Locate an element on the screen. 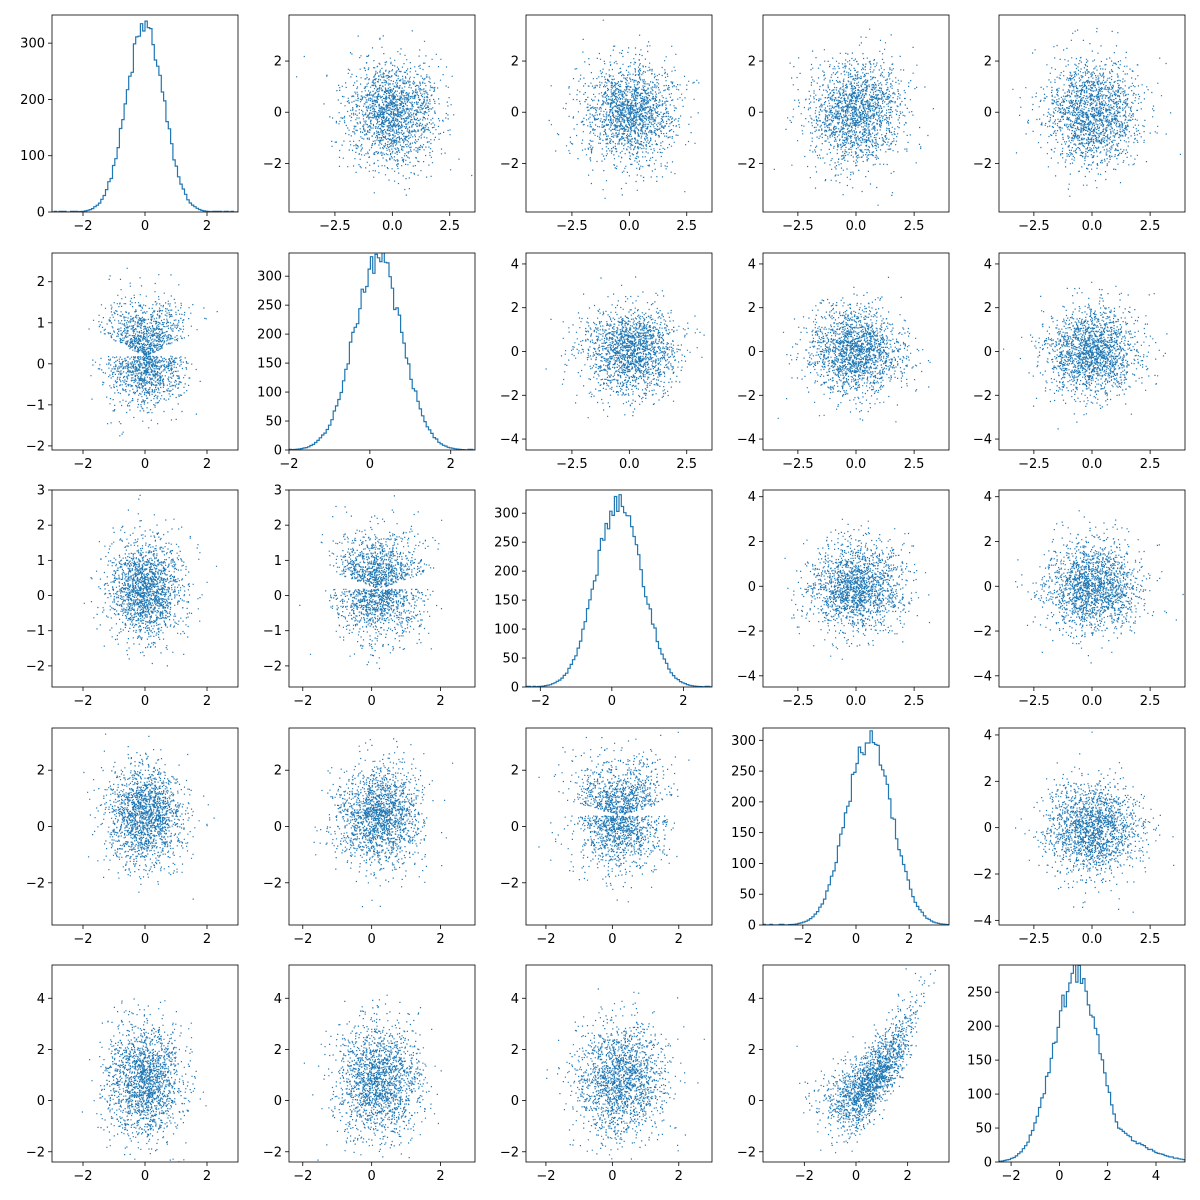  y-tick-label-r1c2: −2 is located at coordinates (509, 396).